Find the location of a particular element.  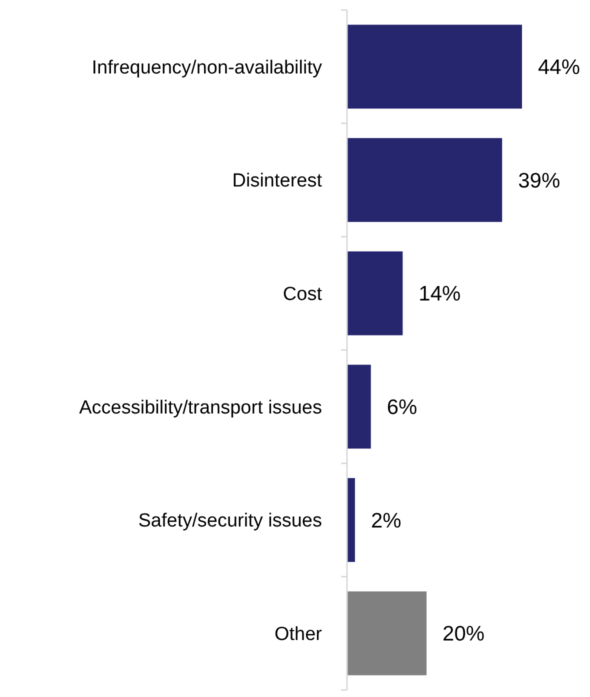

data-label: 44% is located at coordinates (559, 68).